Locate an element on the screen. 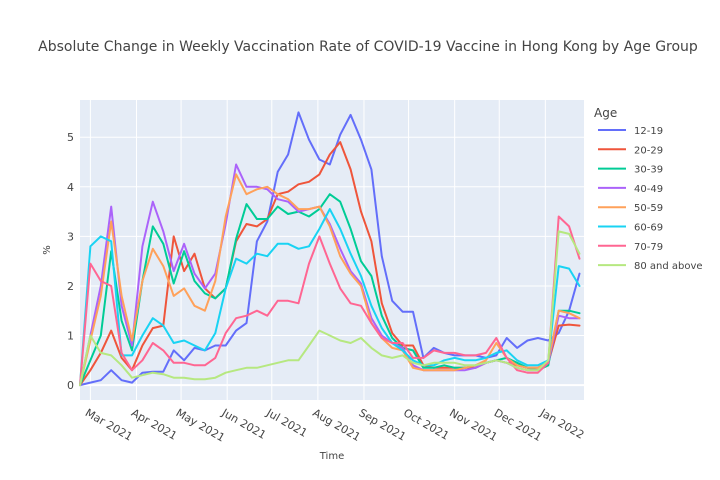 The width and height of the screenshot is (720, 480). x-tick-label: Jul 2021 is located at coordinates (286, 423).